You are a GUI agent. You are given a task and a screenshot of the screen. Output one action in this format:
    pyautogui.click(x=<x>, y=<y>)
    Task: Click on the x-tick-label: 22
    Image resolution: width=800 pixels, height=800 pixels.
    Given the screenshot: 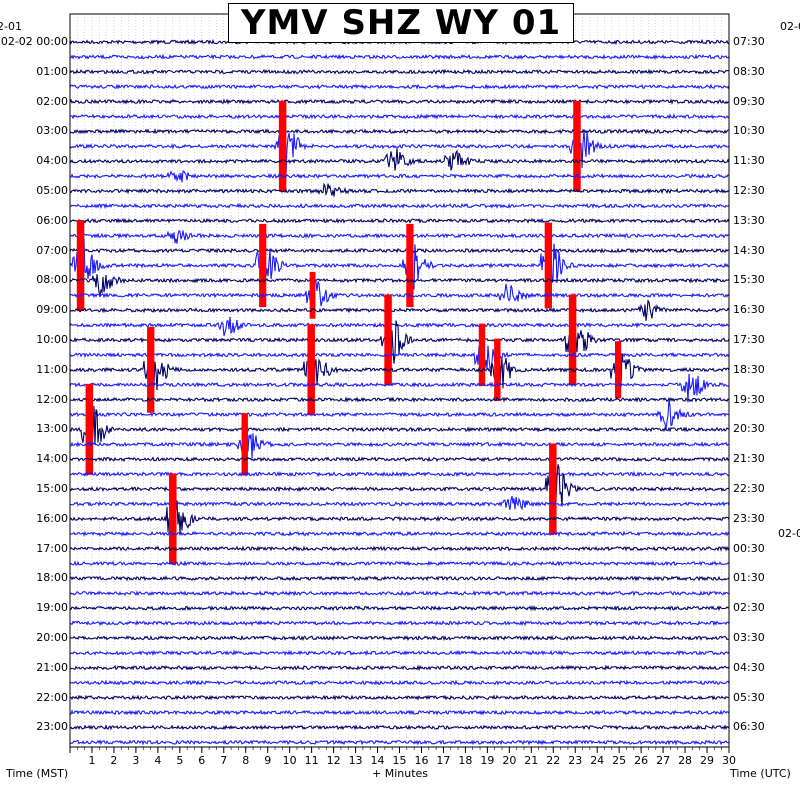 What is the action you would take?
    pyautogui.click(x=553, y=760)
    